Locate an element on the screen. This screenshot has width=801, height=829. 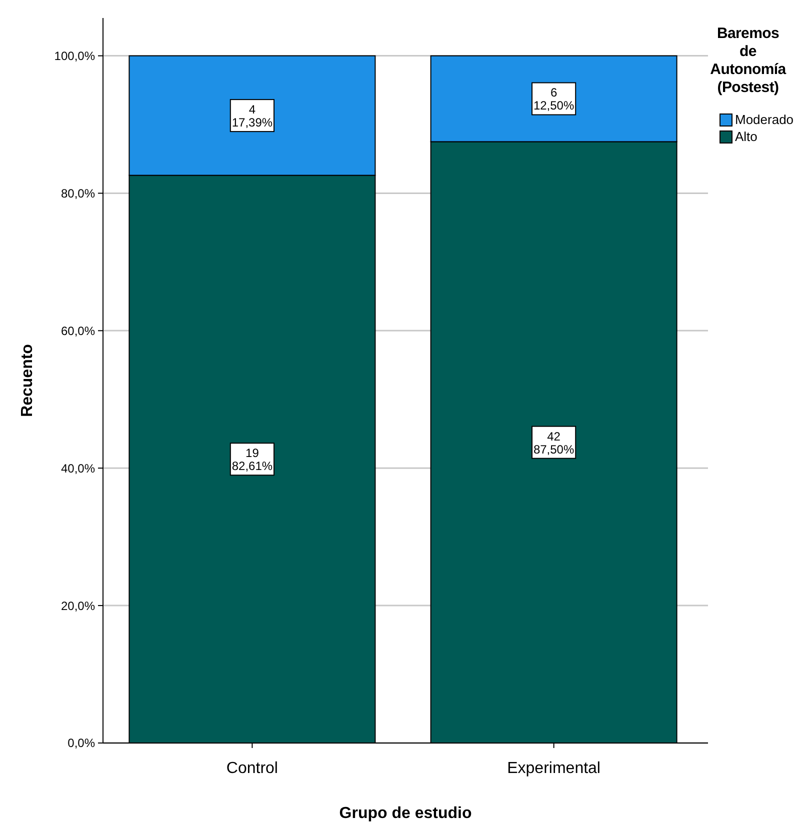
y-tick-label: 60,0% is located at coordinates (78, 331).